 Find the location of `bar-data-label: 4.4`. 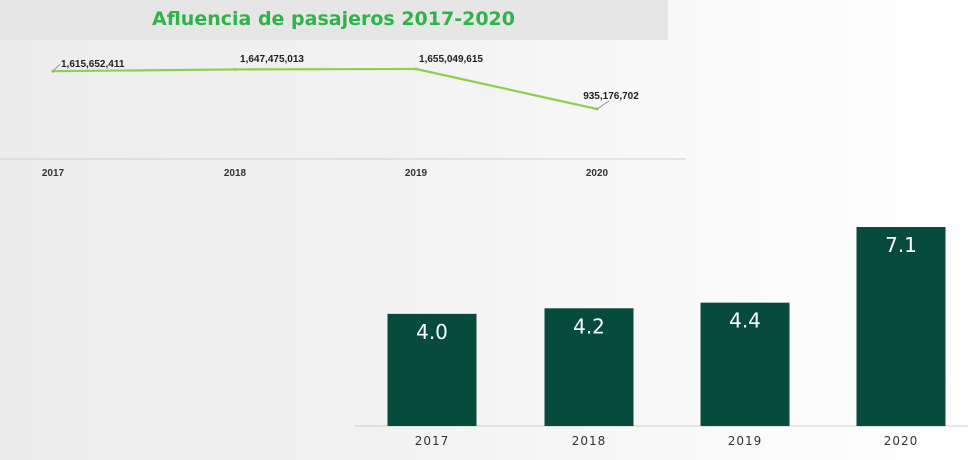

bar-data-label: 4.4 is located at coordinates (745, 321).